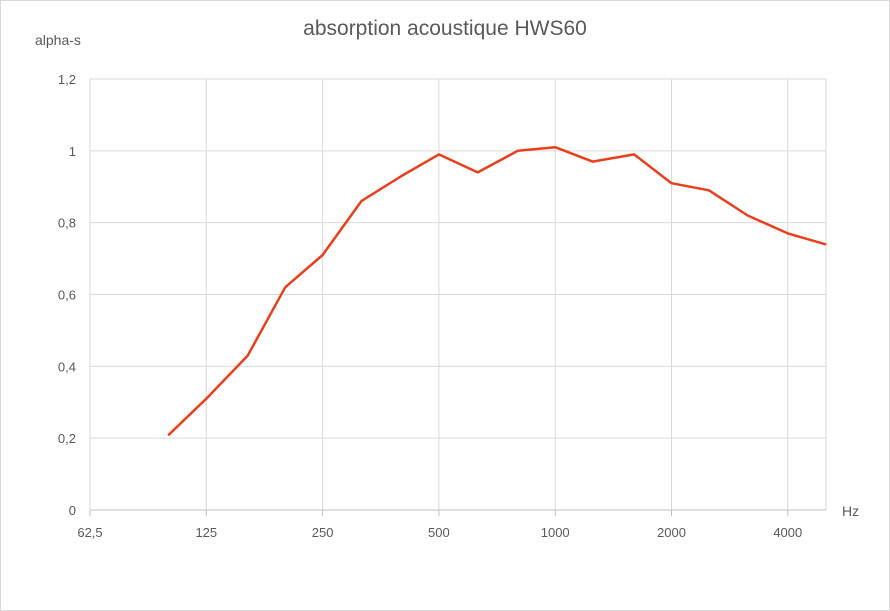 The height and width of the screenshot is (611, 890). Describe the element at coordinates (67, 223) in the screenshot. I see `y-tick-label: 0,8` at that location.